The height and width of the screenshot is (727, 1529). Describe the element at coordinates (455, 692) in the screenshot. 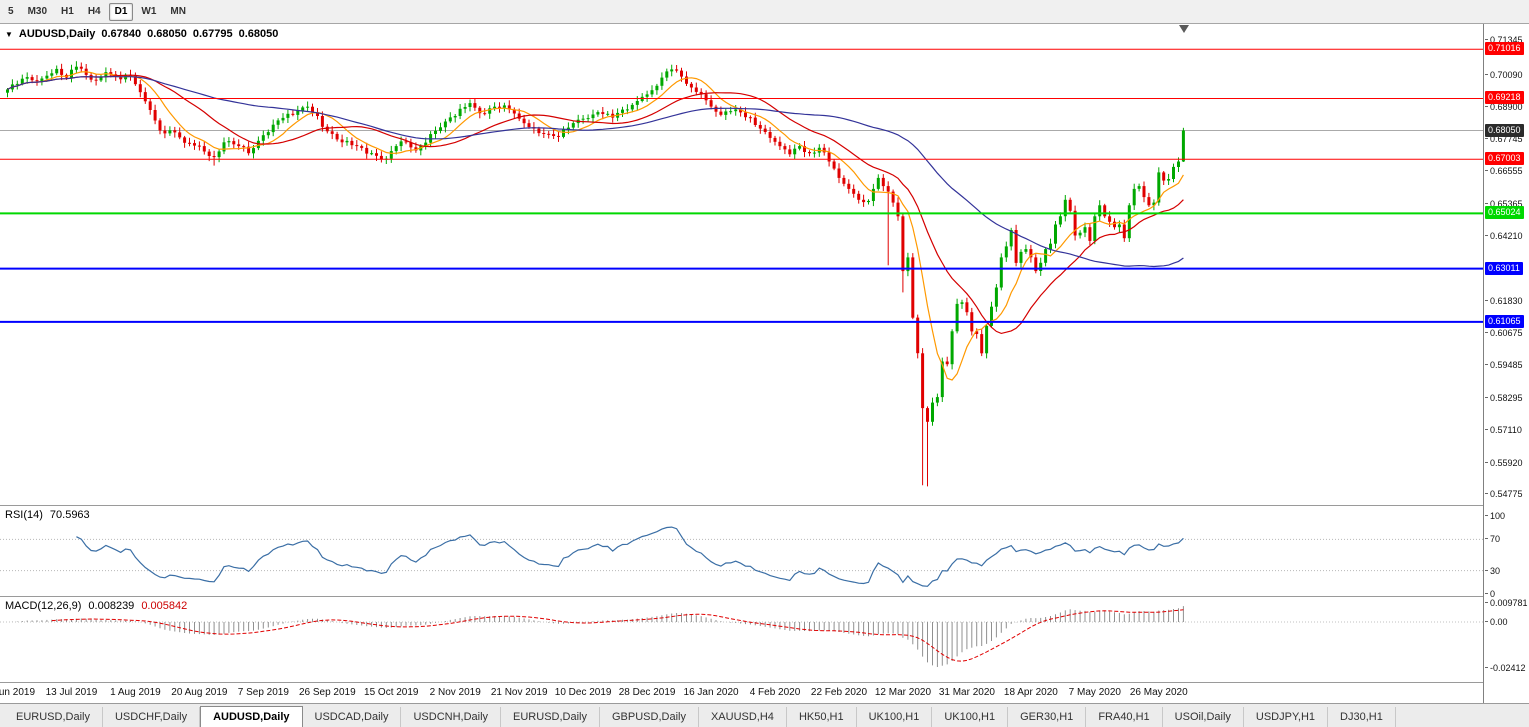

I see `x-axis-label: 2 Nov 2019` at that location.